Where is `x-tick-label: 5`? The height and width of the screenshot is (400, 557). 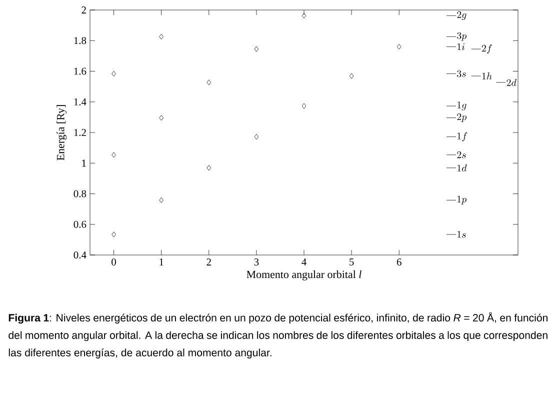
x-tick-label: 5 is located at coordinates (352, 262).